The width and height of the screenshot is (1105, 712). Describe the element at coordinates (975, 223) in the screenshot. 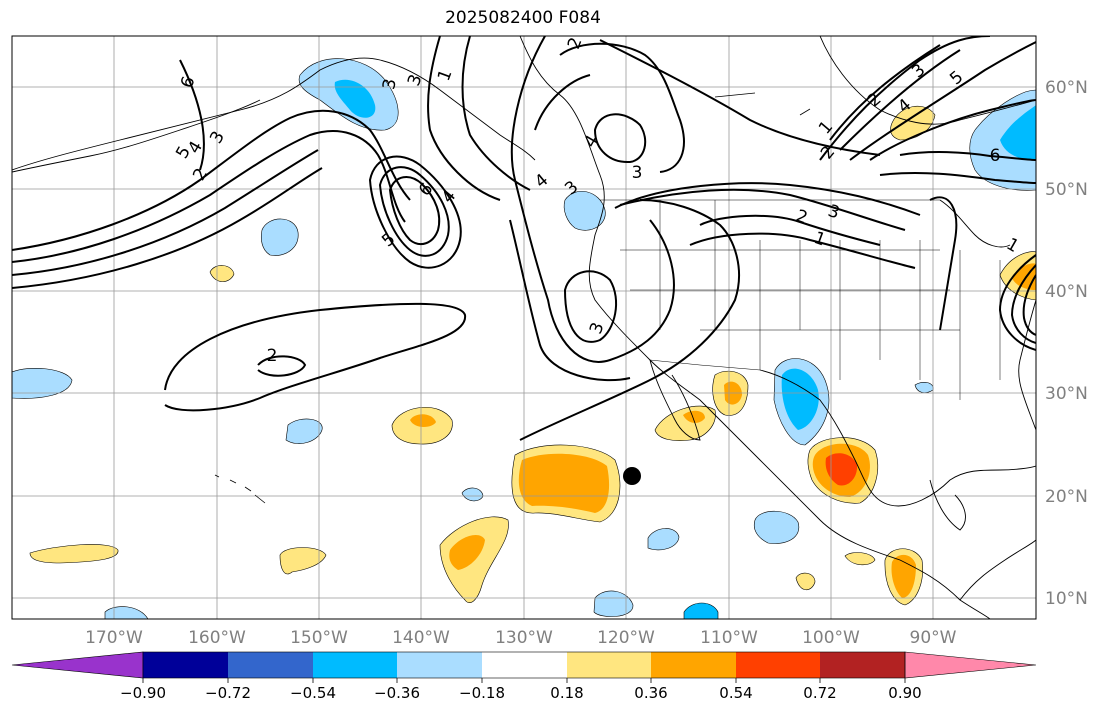

I see `coastline-great-lakes` at that location.